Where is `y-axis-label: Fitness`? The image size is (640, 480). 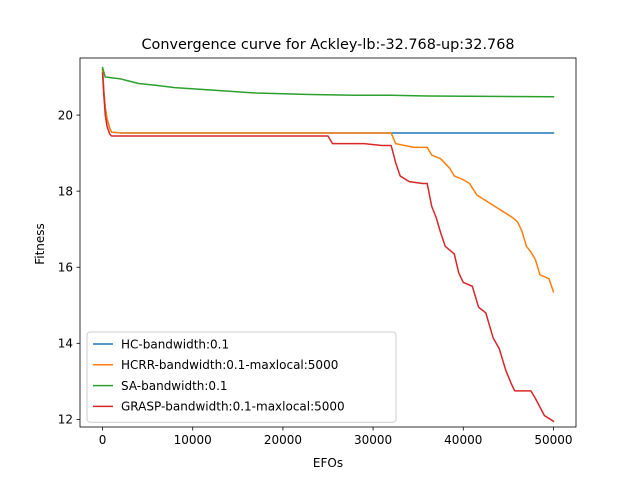 y-axis-label: Fitness is located at coordinates (40, 244).